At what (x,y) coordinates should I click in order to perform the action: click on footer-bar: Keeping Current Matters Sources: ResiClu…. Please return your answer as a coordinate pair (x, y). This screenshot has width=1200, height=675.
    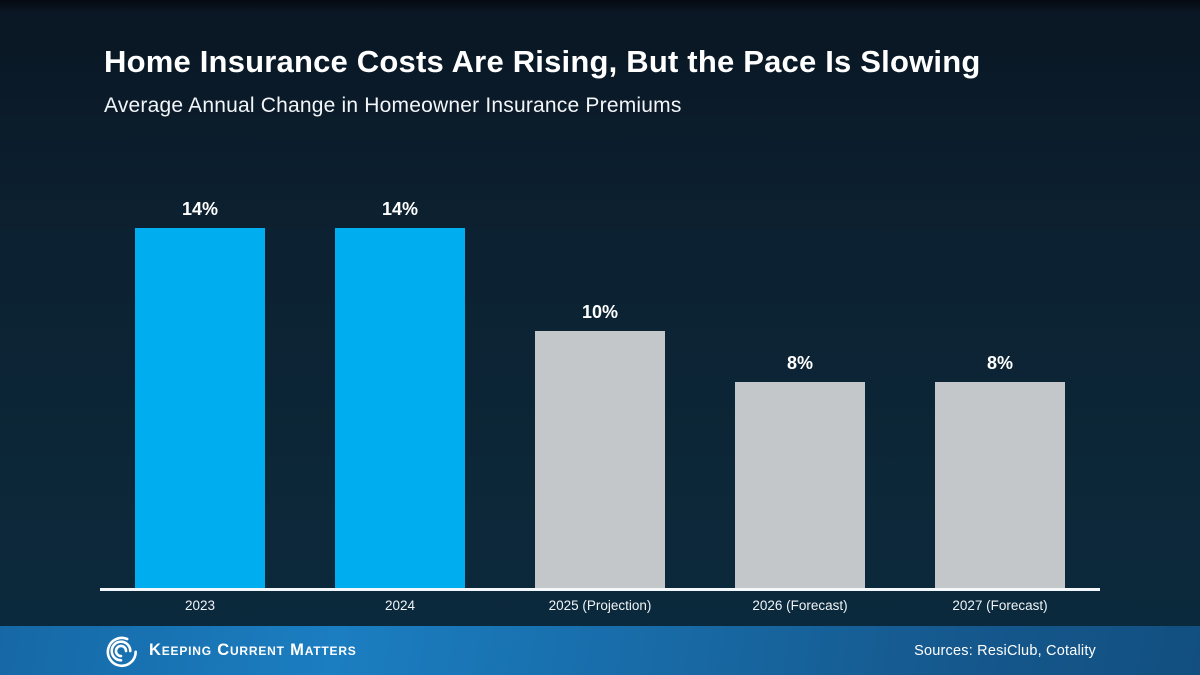
    Looking at the image, I should click on (600, 650).